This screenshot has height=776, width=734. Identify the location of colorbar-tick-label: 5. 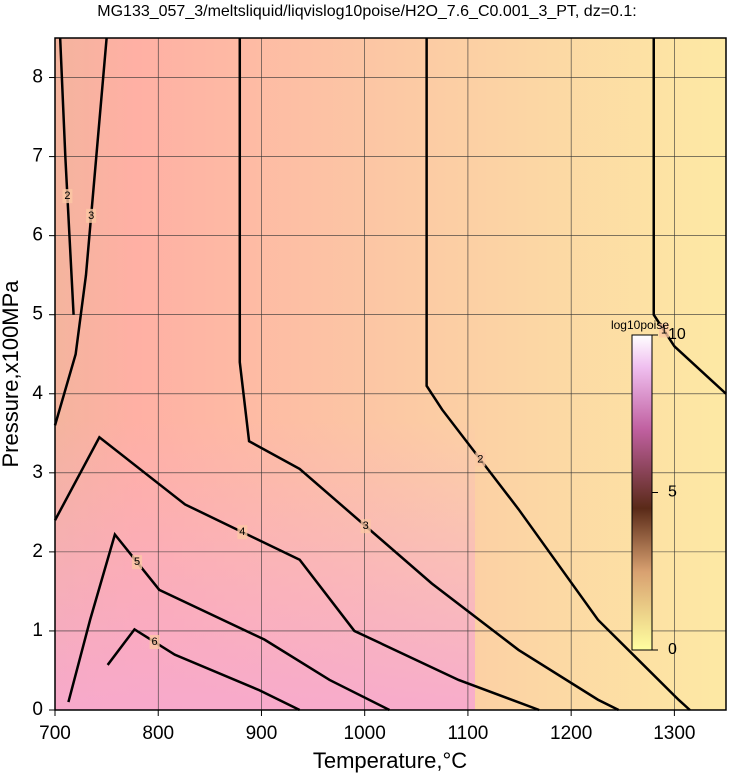
(672, 492).